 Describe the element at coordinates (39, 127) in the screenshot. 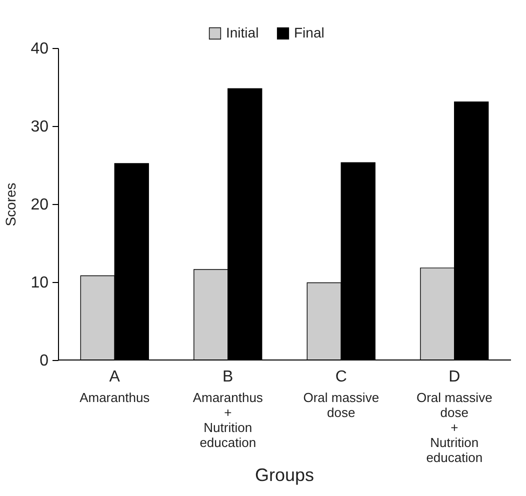

I see `y-tick-label: 30` at that location.